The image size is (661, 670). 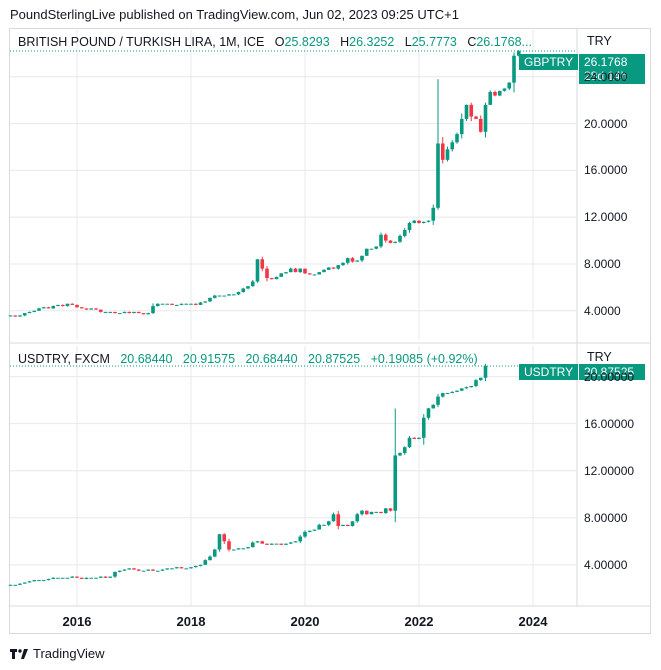 I want to click on footer: TradingView, so click(x=57, y=653).